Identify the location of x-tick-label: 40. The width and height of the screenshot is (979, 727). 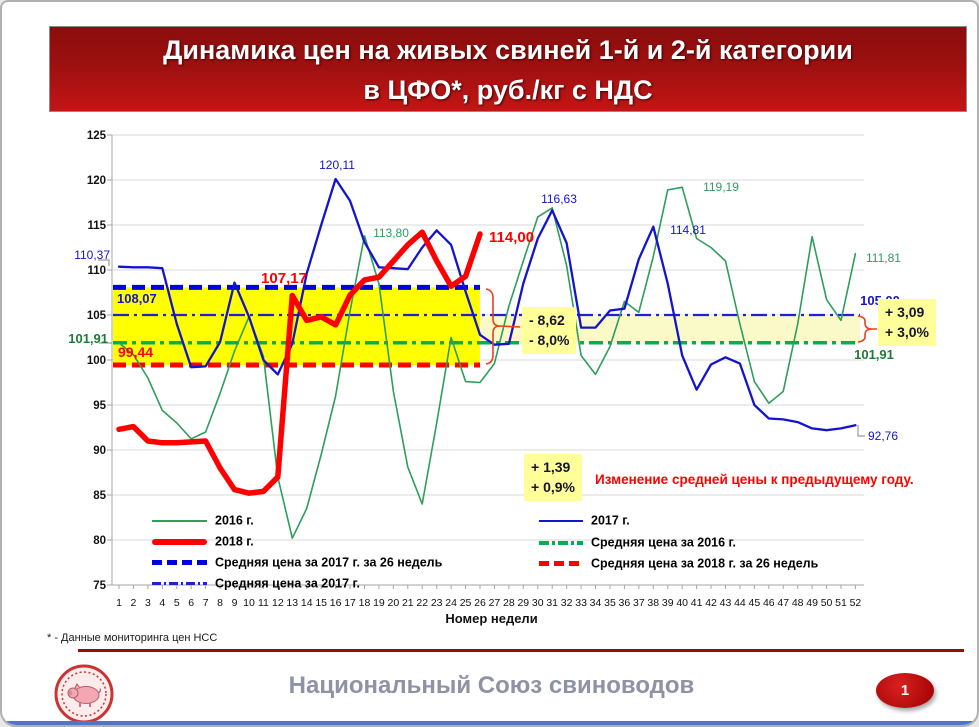
(682, 603).